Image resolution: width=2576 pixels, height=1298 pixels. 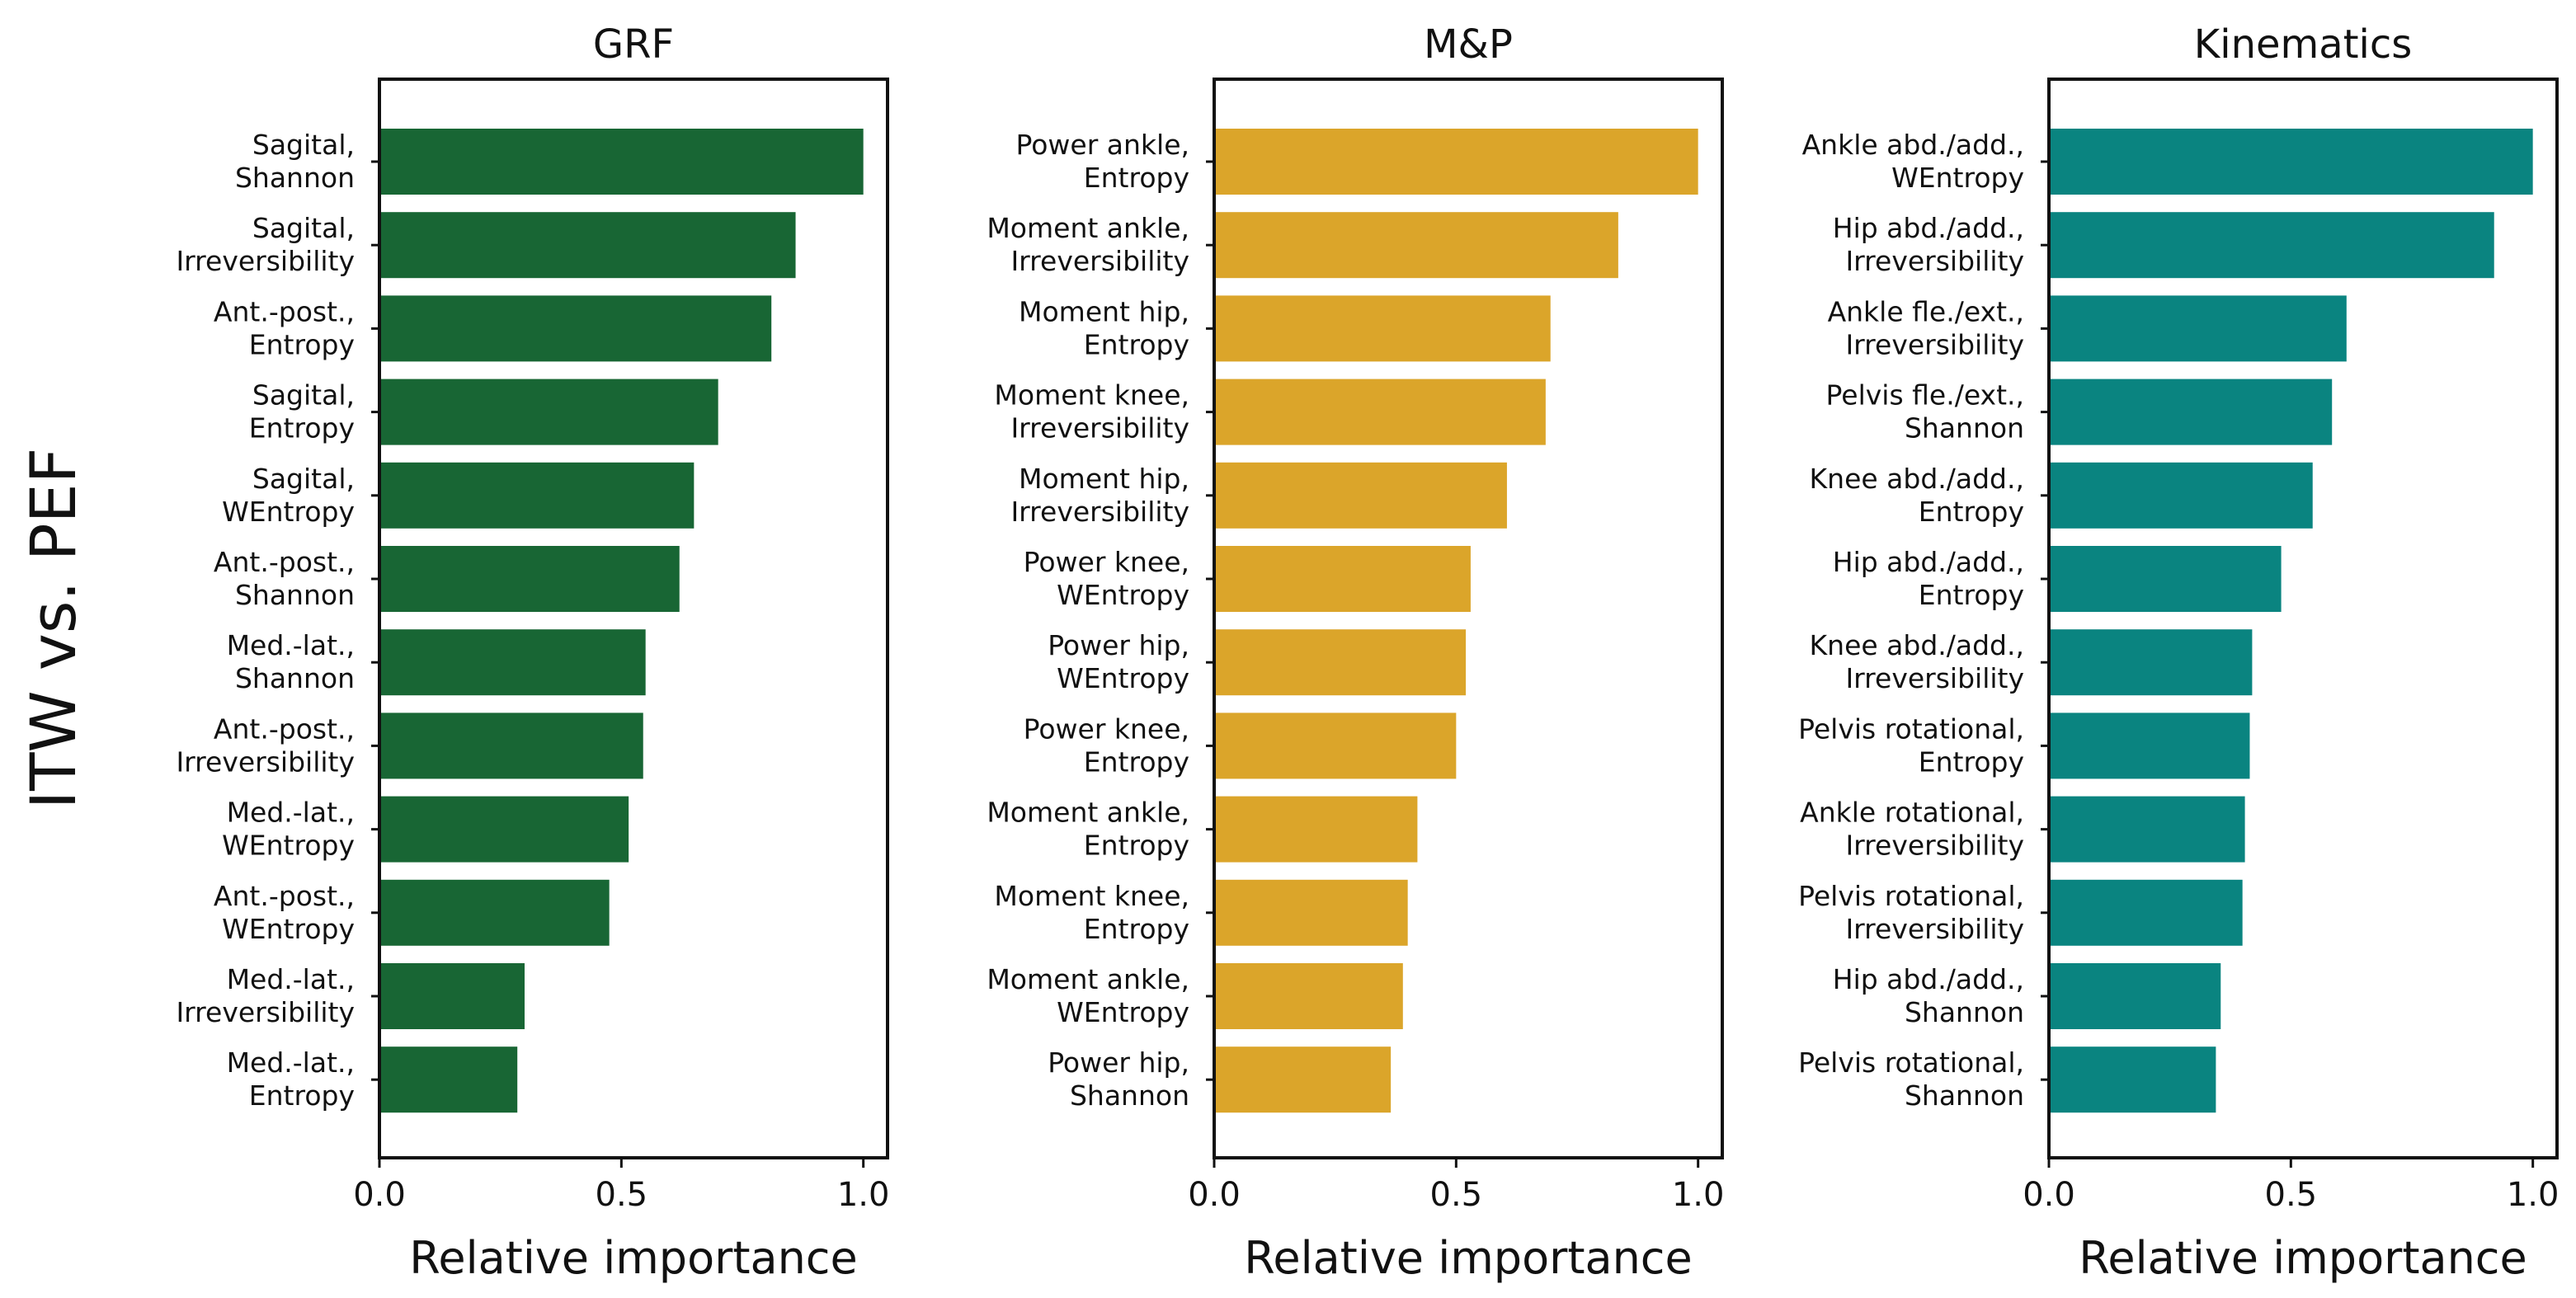 I want to click on category-label: Moment hip, Entropy, so click(x=1104, y=327).